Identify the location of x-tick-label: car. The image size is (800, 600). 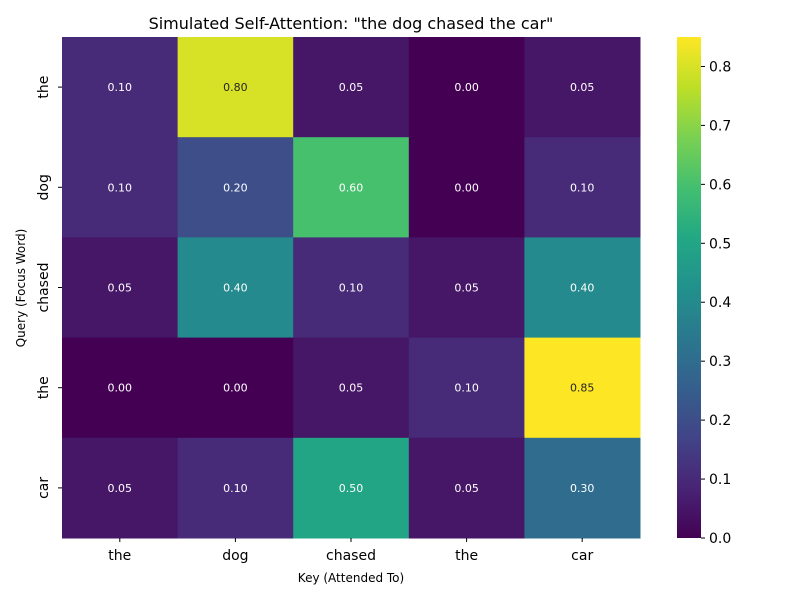
(582, 556).